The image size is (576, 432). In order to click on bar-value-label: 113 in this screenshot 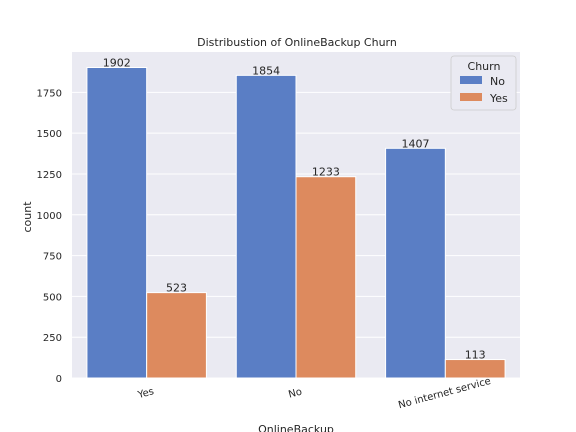, I will do `click(475, 355)`.